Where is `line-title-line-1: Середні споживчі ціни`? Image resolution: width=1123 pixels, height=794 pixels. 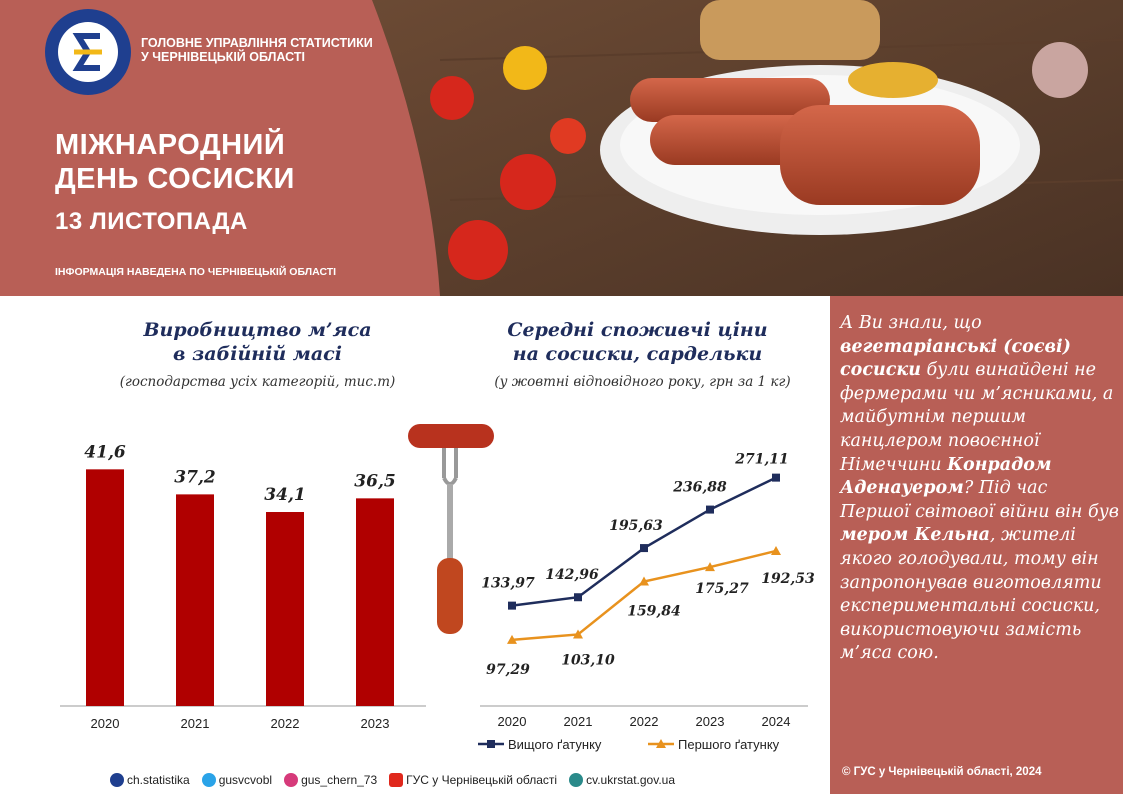
line-title-line-1: Середні споживчі ціни is located at coordinates (637, 330).